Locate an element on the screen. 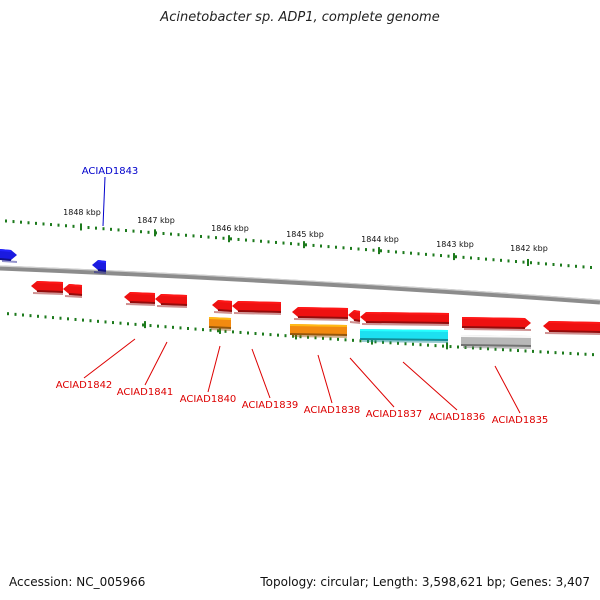 The width and height of the screenshot is (600, 600). gene-label-aciad1835: ACIAD1835 is located at coordinates (520, 420).